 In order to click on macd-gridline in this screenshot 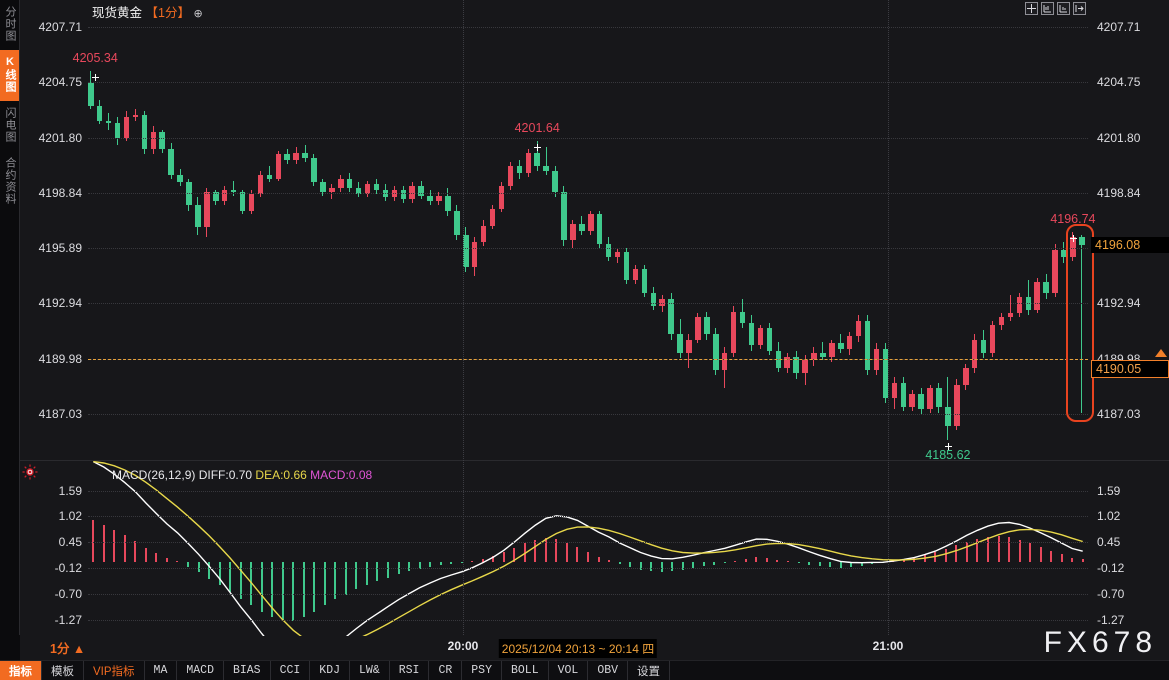, I will do `click(588, 517)`.